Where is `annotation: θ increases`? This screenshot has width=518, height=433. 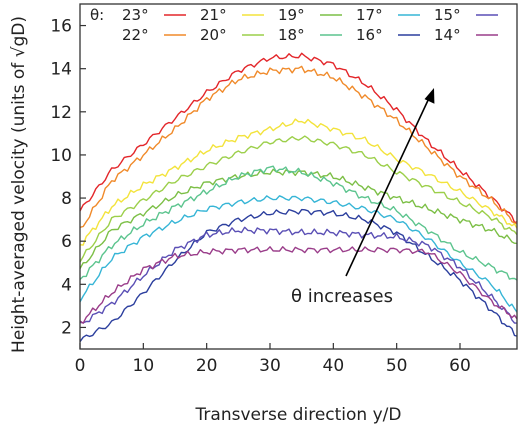 annotation: θ increases is located at coordinates (363, 197).